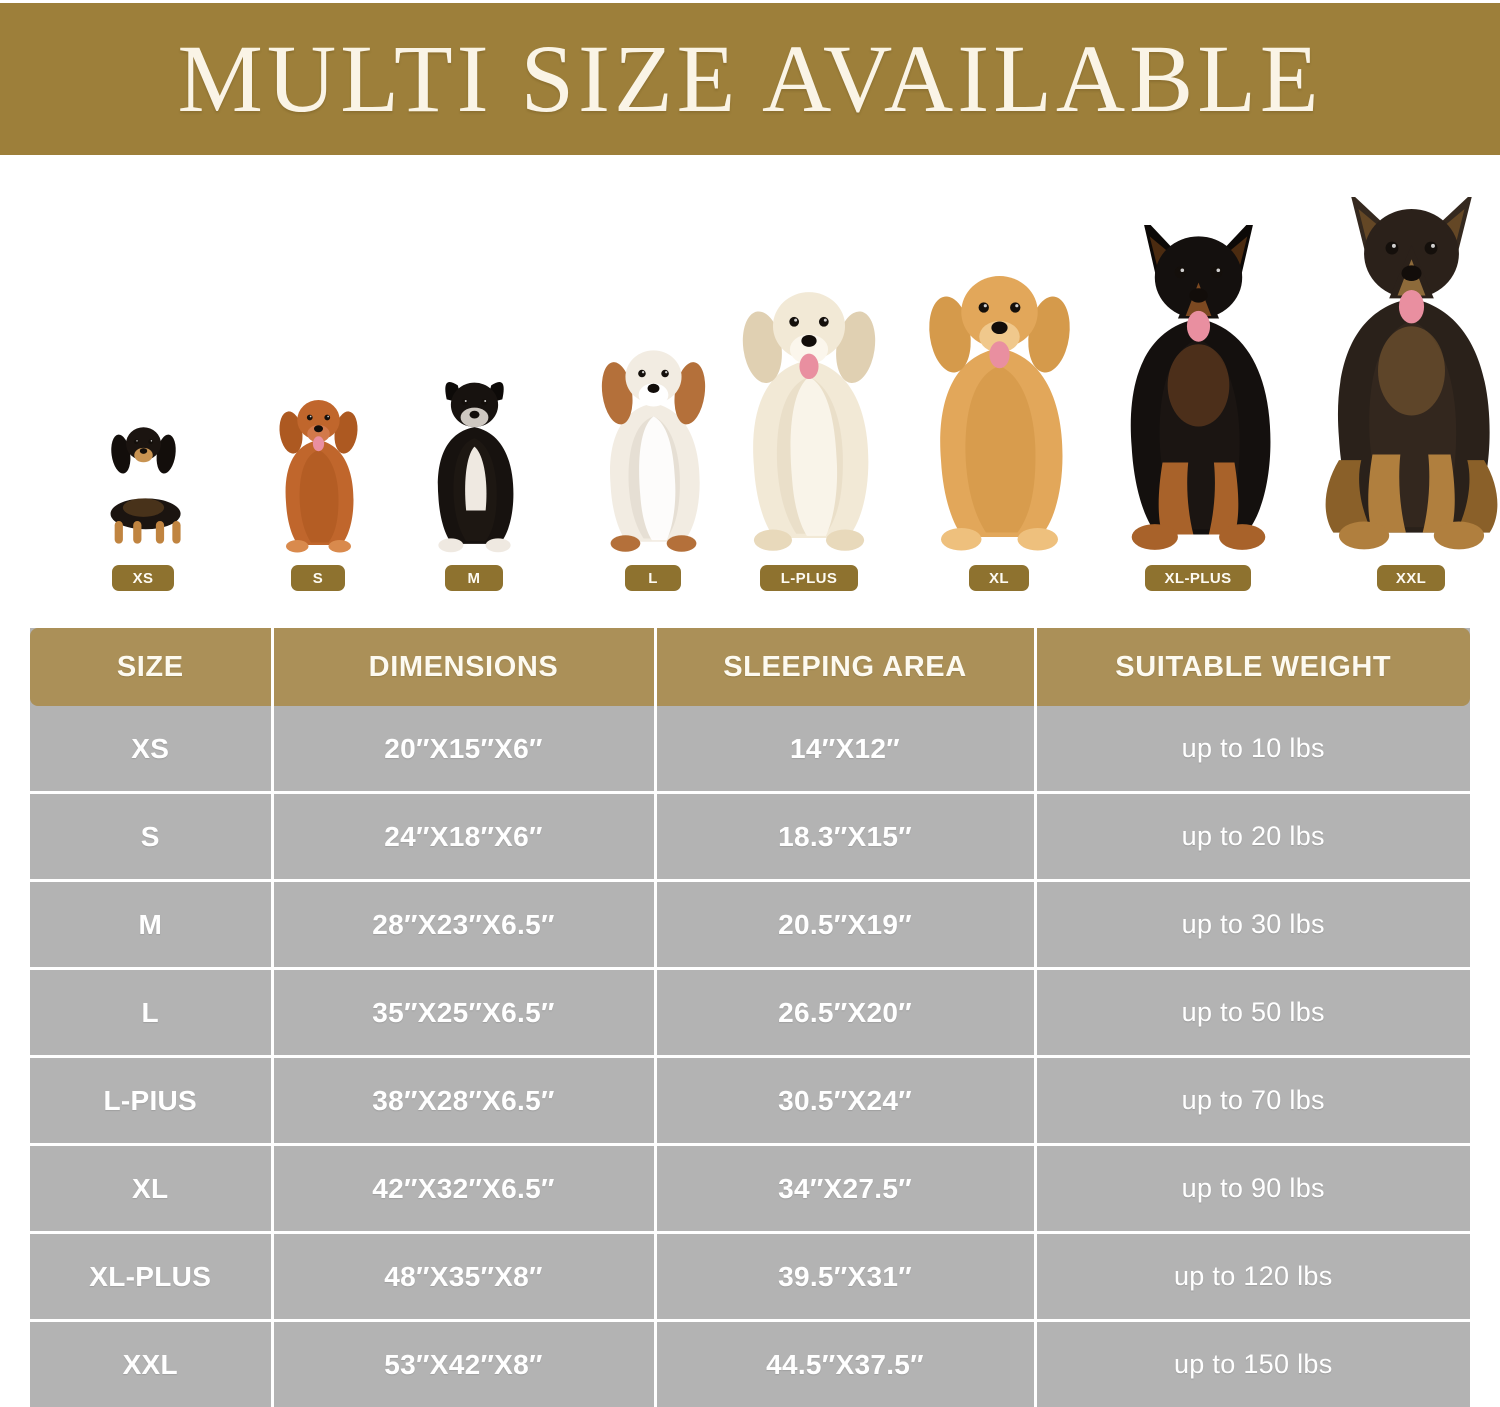 This screenshot has width=1500, height=1407. I want to click on dog-figure-xs, so click(143, 489).